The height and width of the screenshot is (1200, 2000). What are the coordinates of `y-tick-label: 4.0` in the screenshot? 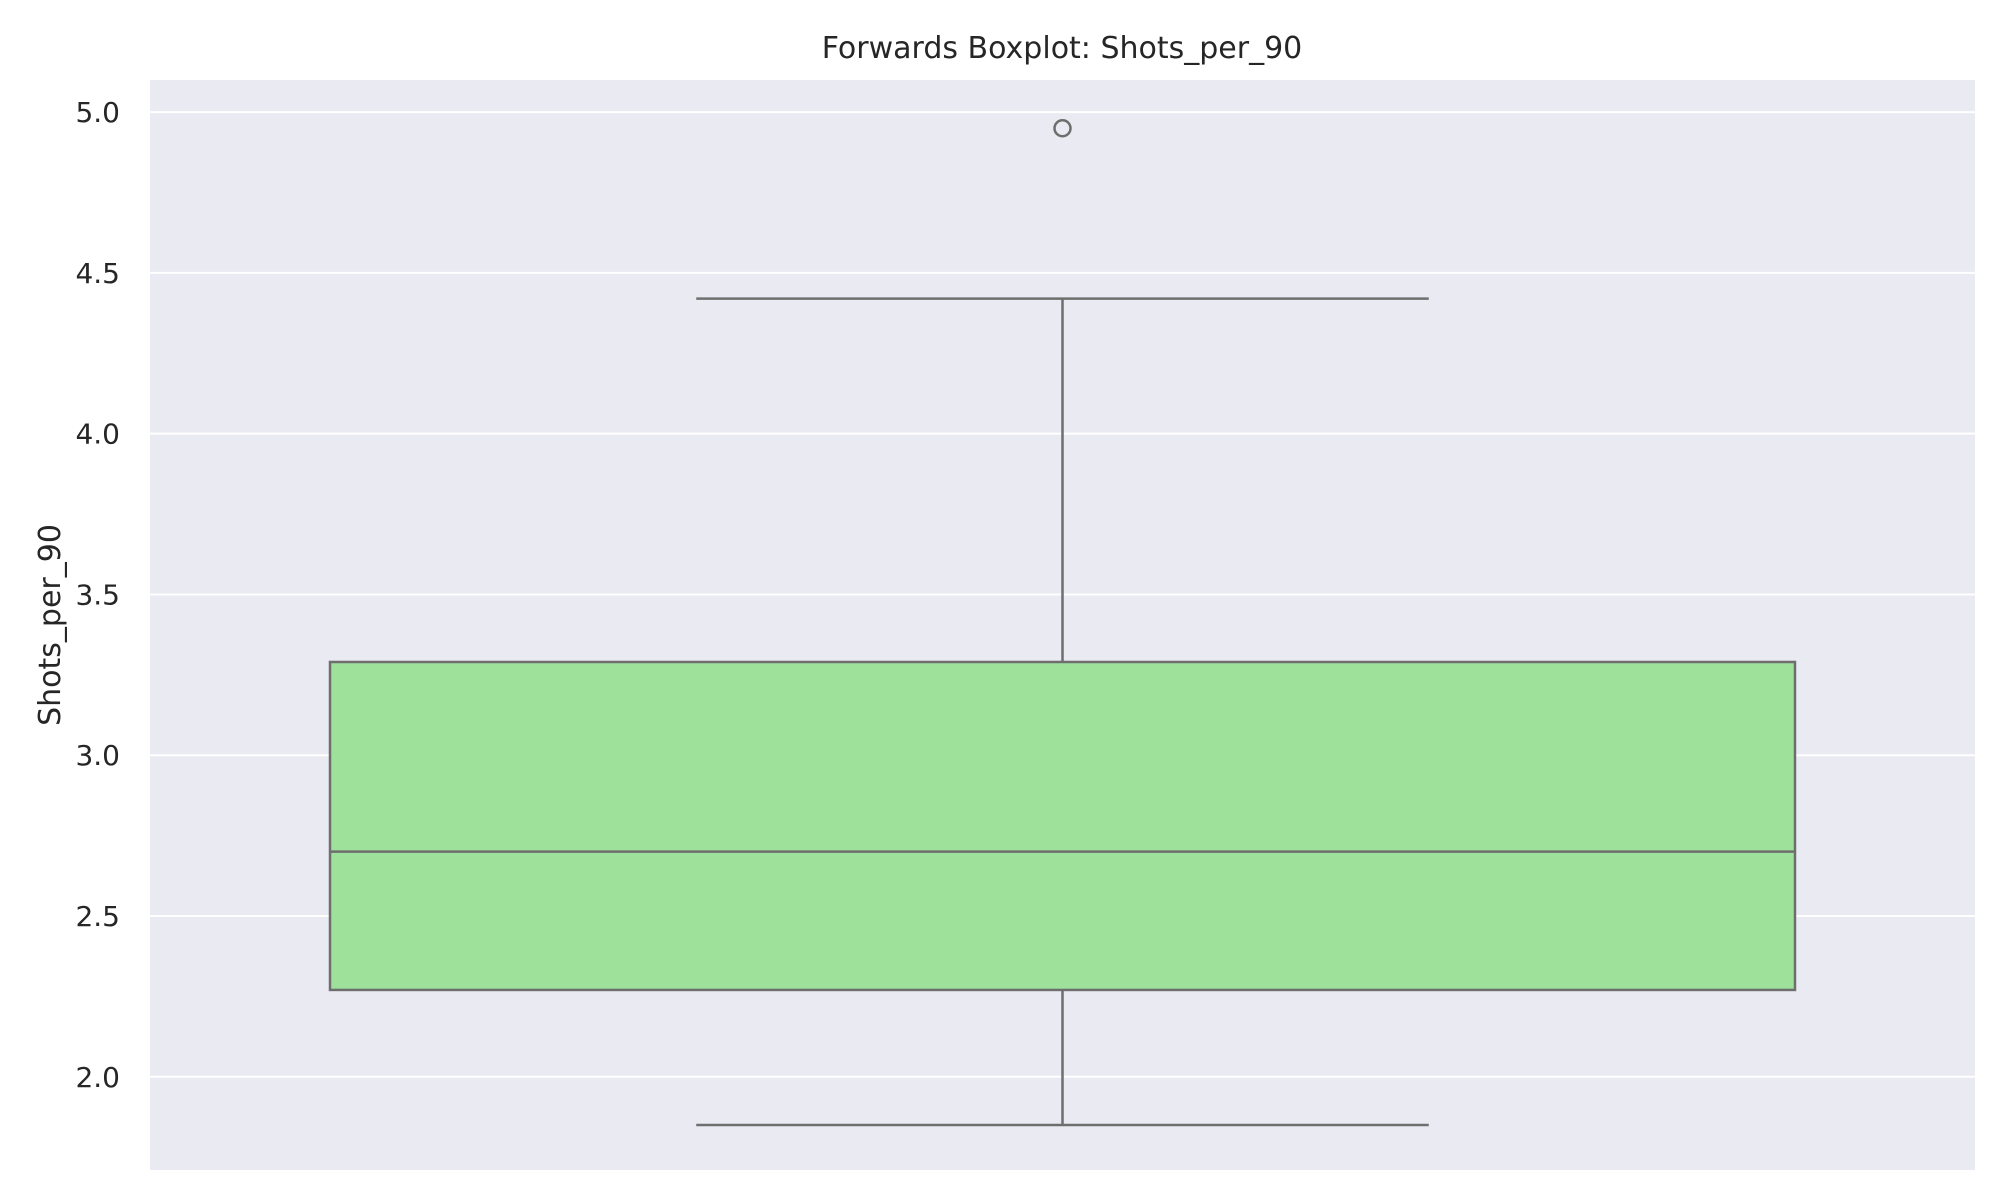 It's located at (97, 434).